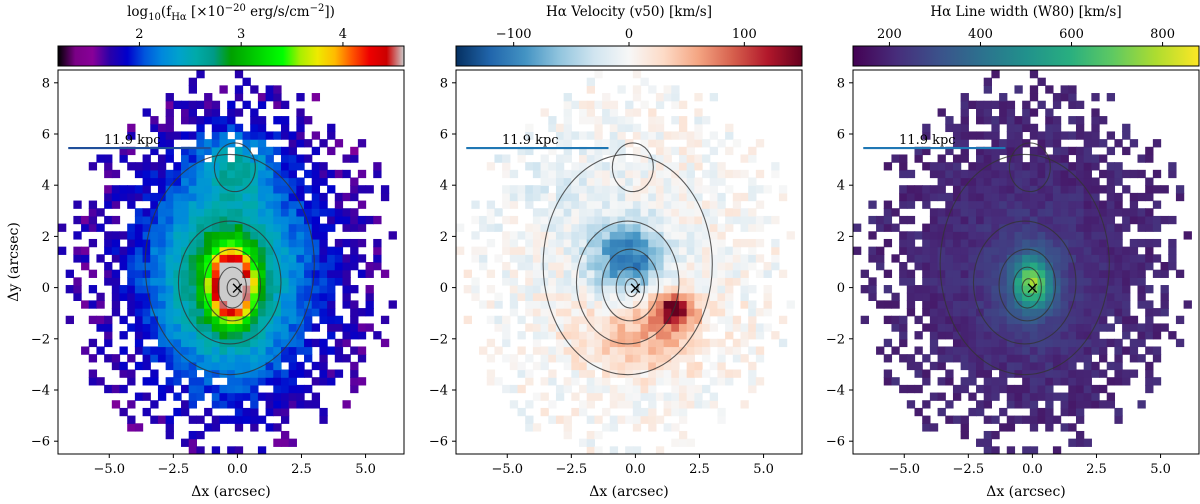 The width and height of the screenshot is (1200, 504). What do you see at coordinates (40, 391) in the screenshot?
I see `y-tick-label: −4` at bounding box center [40, 391].